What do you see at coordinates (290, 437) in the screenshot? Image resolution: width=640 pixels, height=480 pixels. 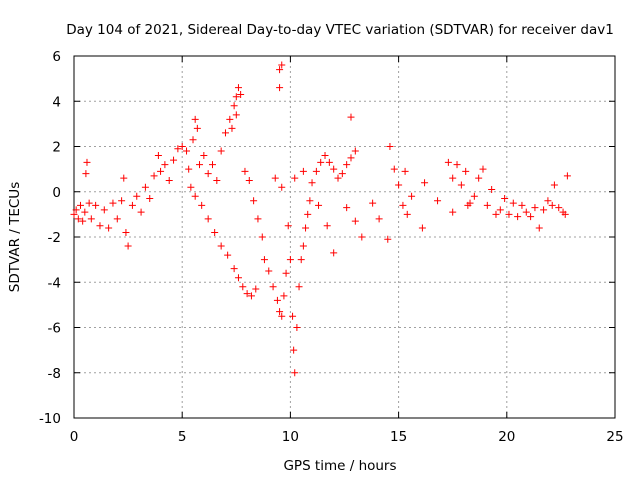 I see `x-tick-label: 10` at bounding box center [290, 437].